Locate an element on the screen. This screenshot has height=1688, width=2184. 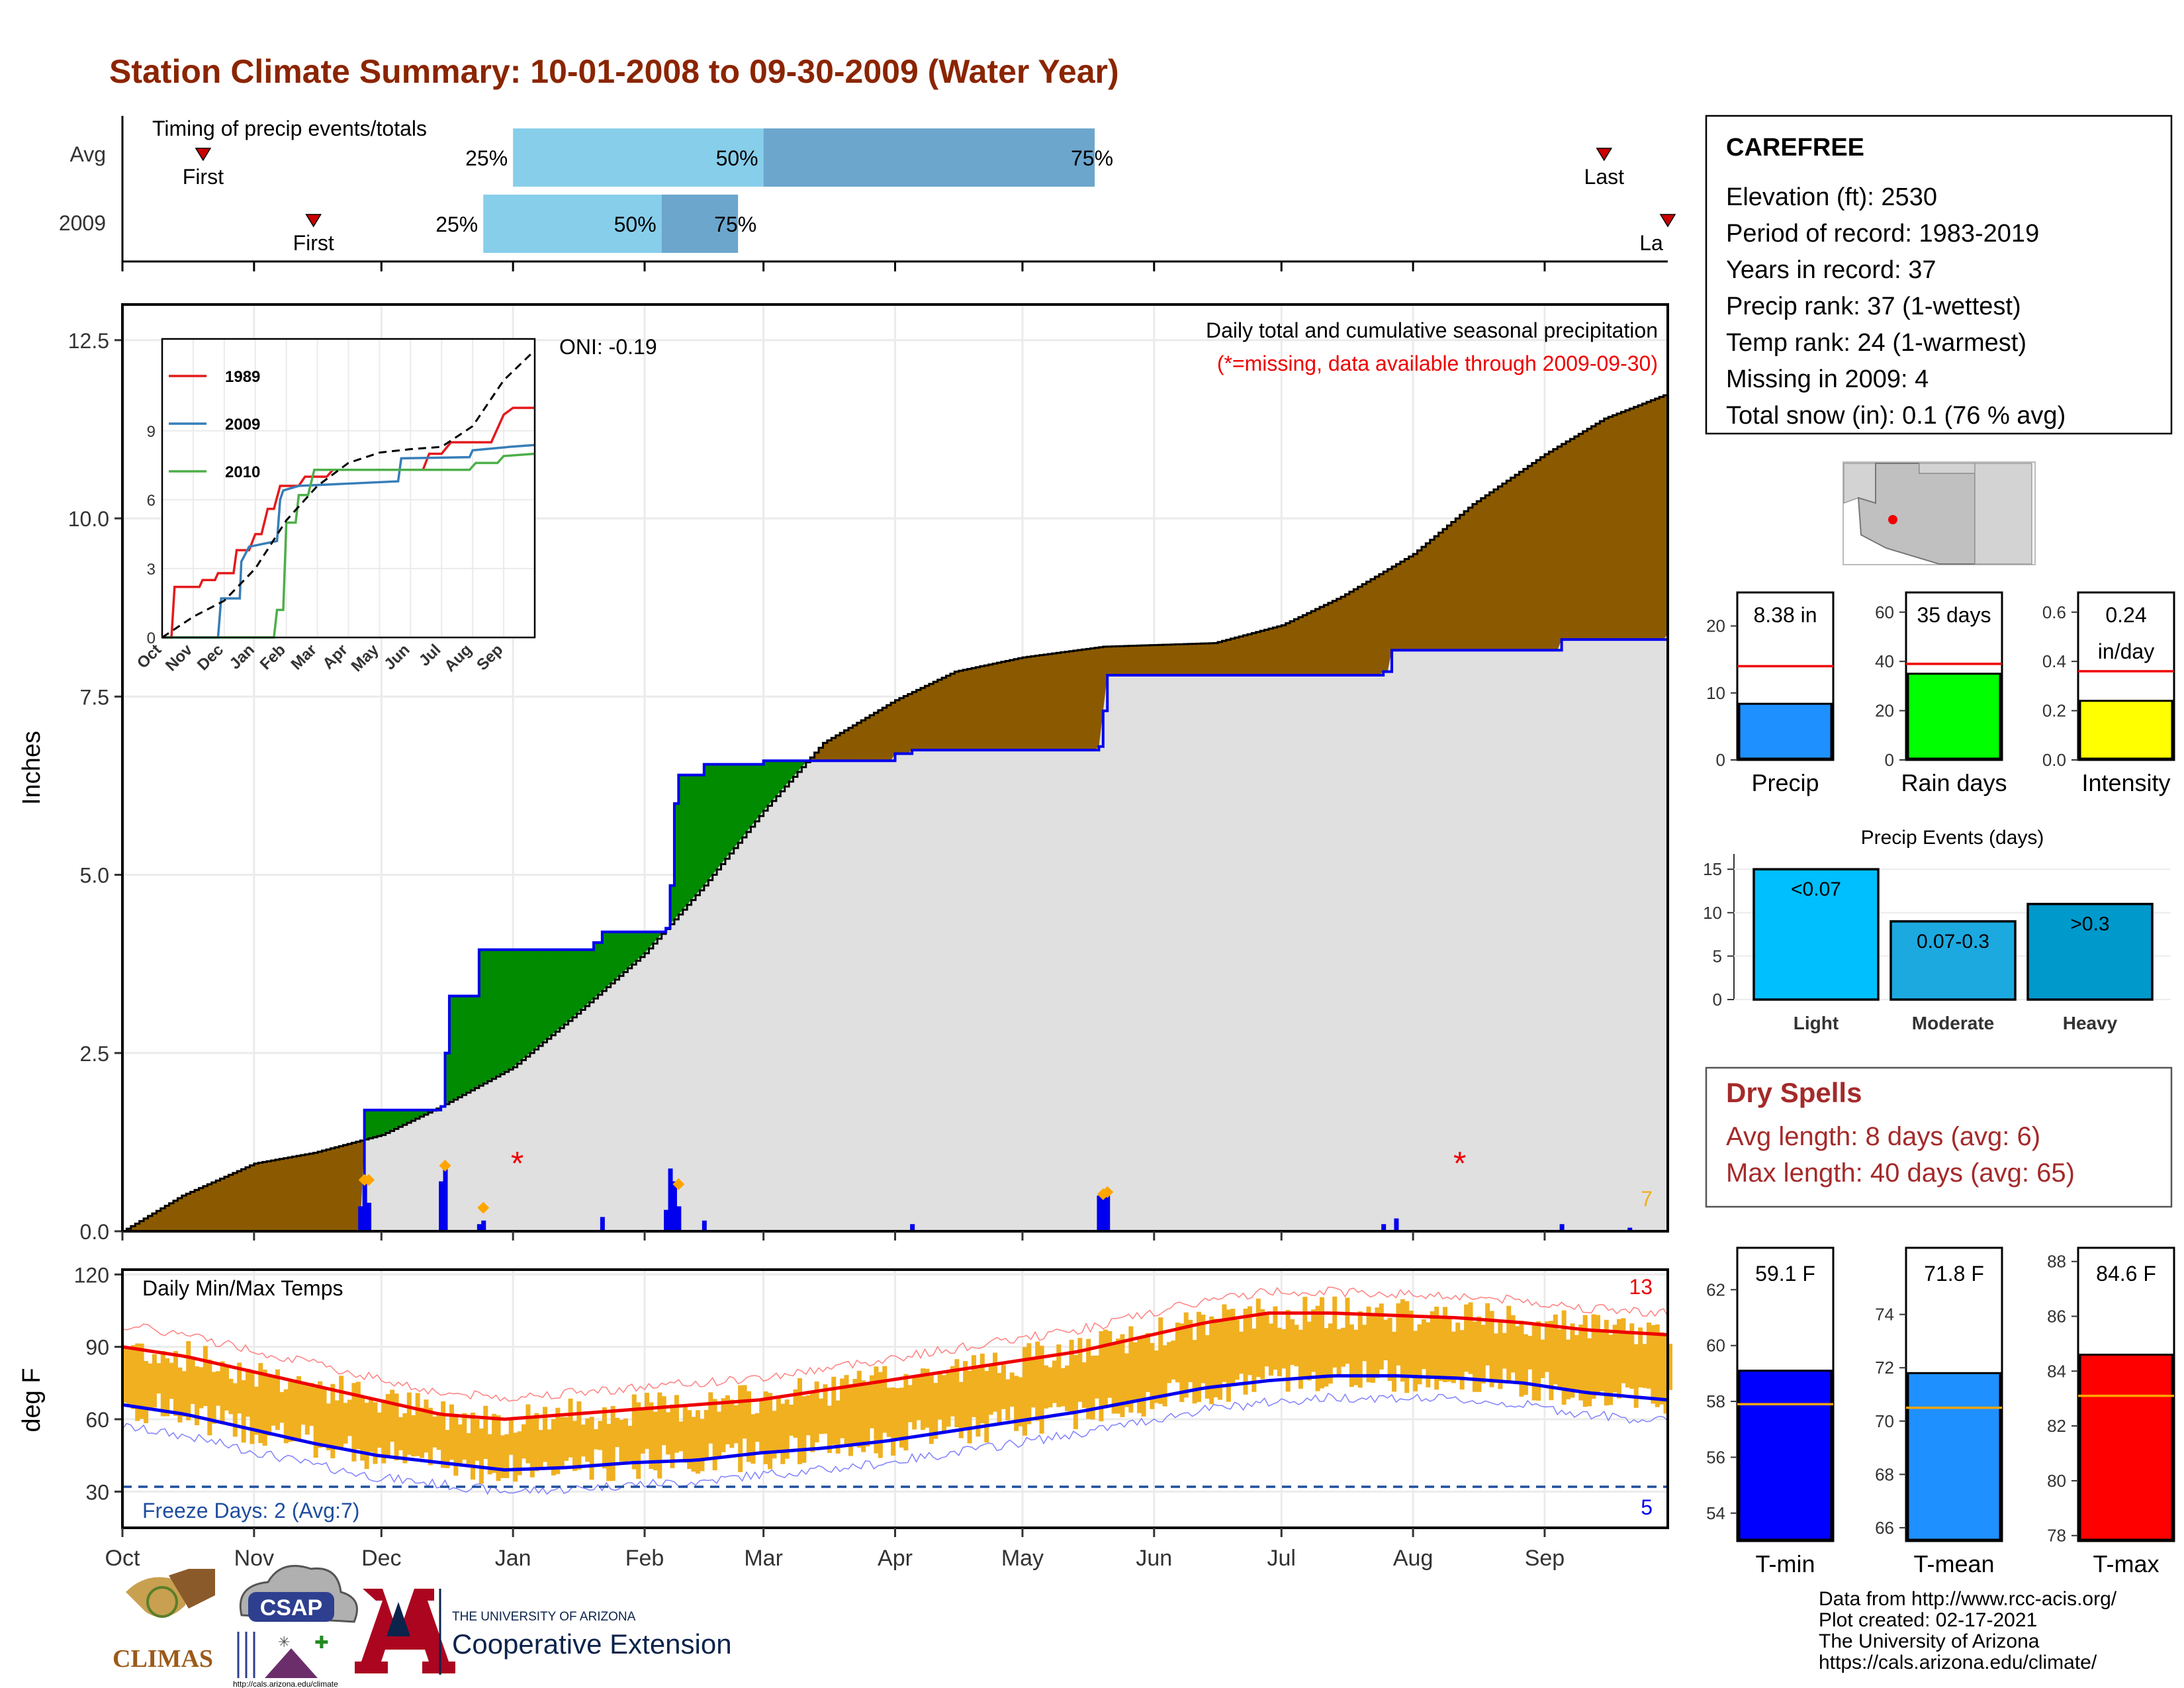
timing-p25-label: 25% is located at coordinates (456, 224).